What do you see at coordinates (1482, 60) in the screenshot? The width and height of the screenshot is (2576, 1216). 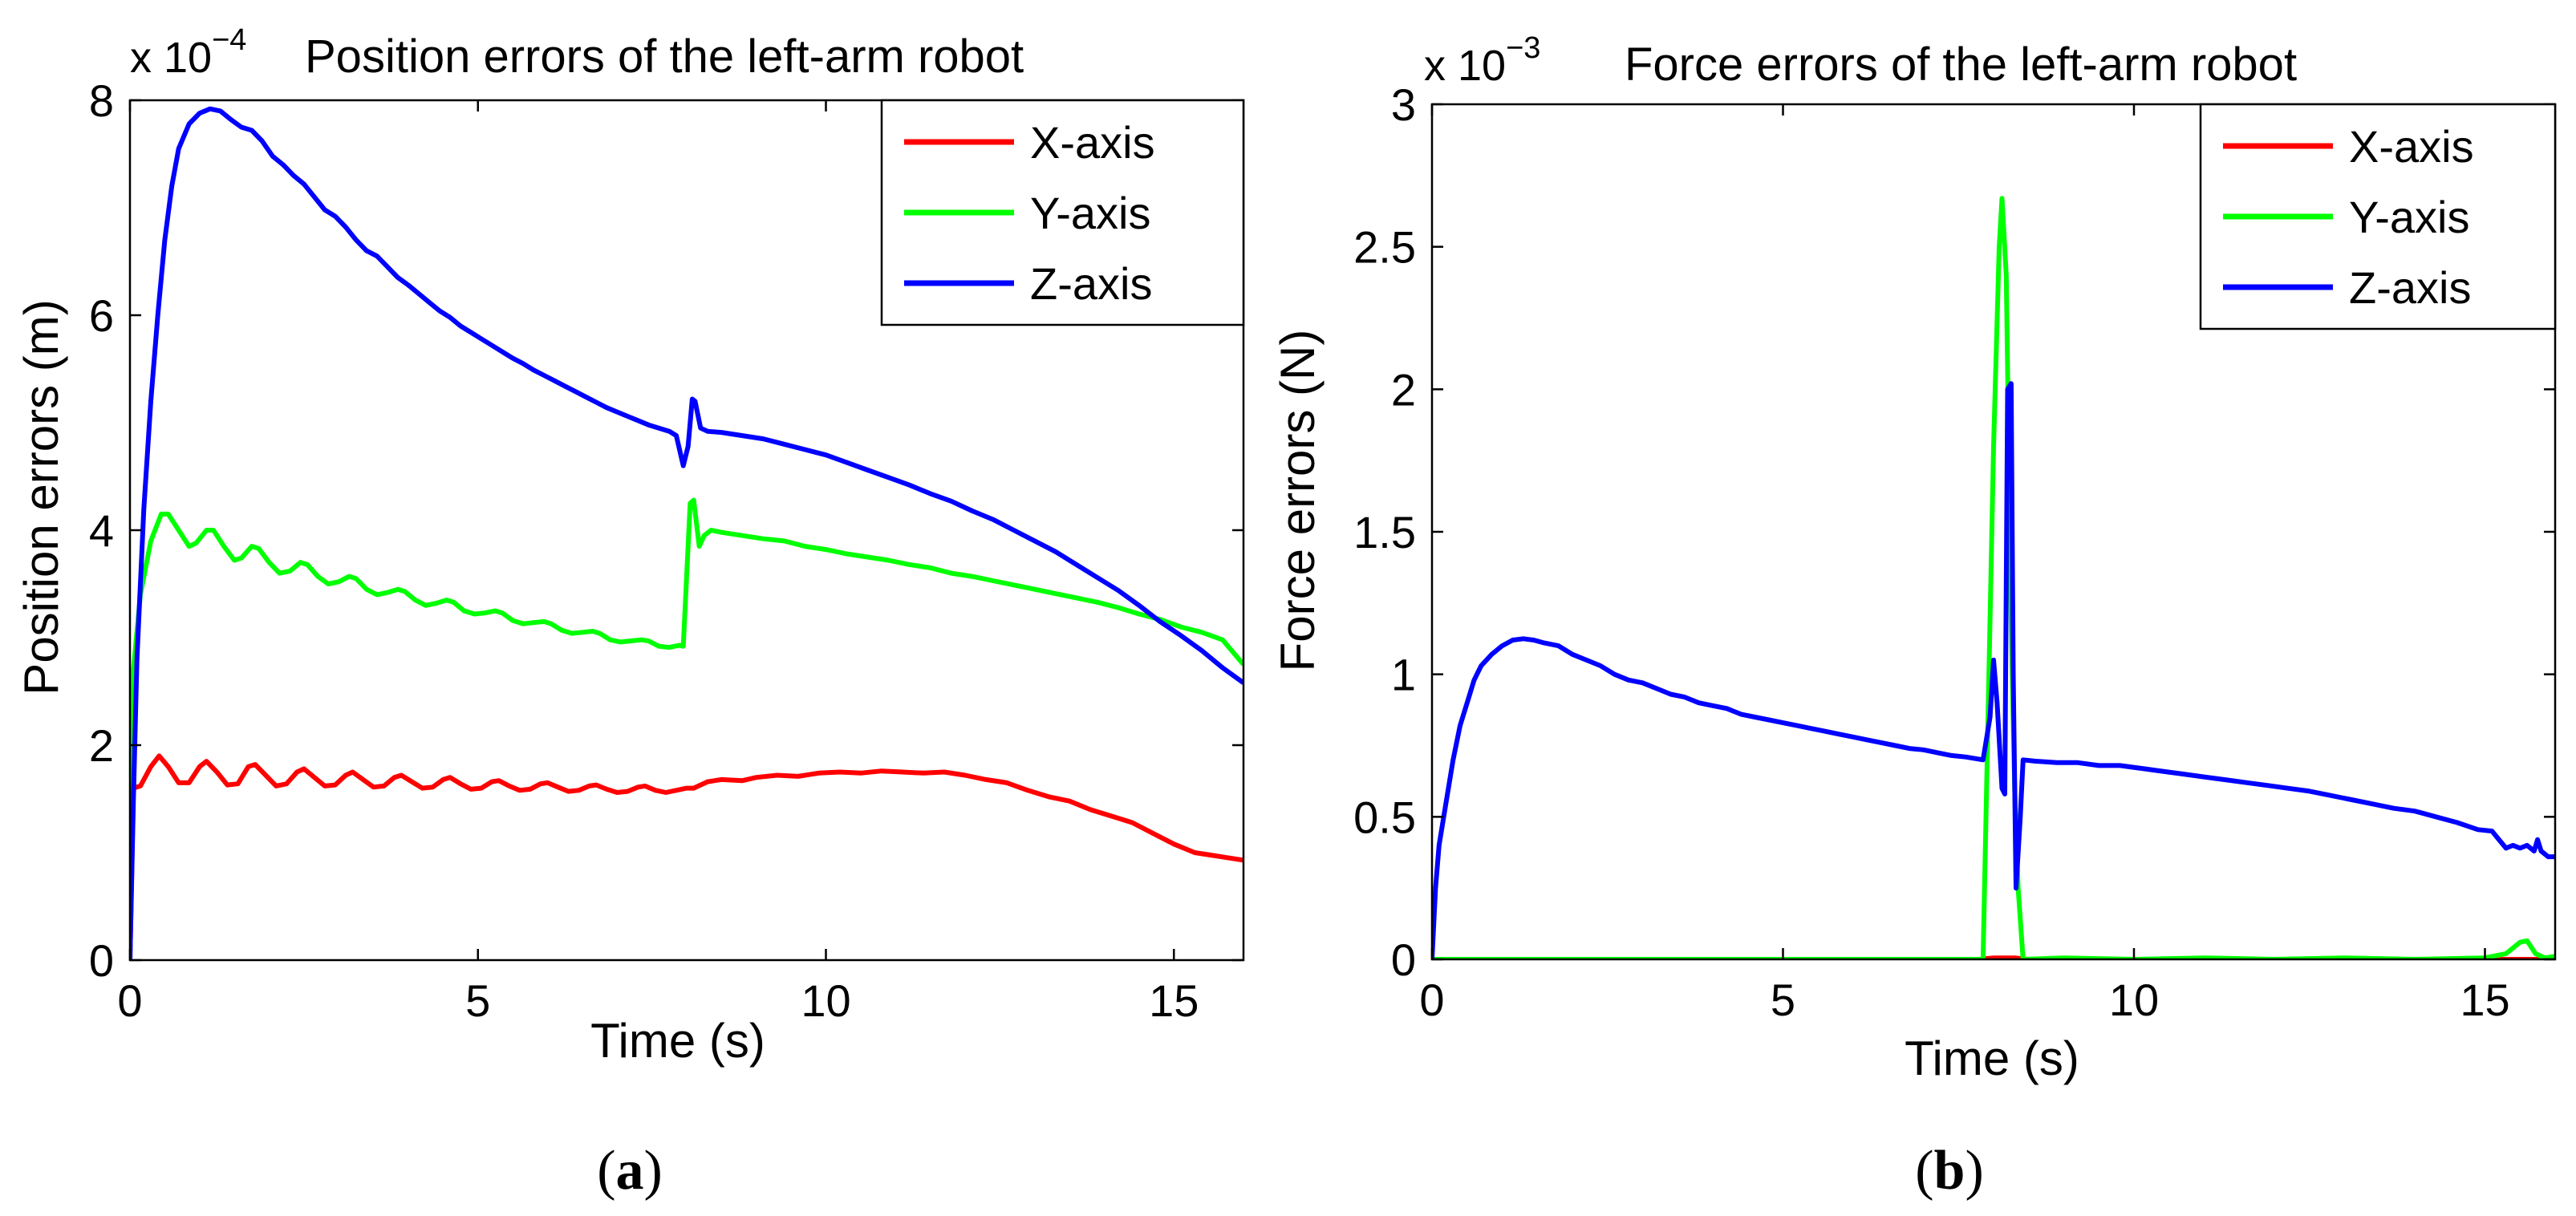 I see `y-exponent-b: x 10−3` at bounding box center [1482, 60].